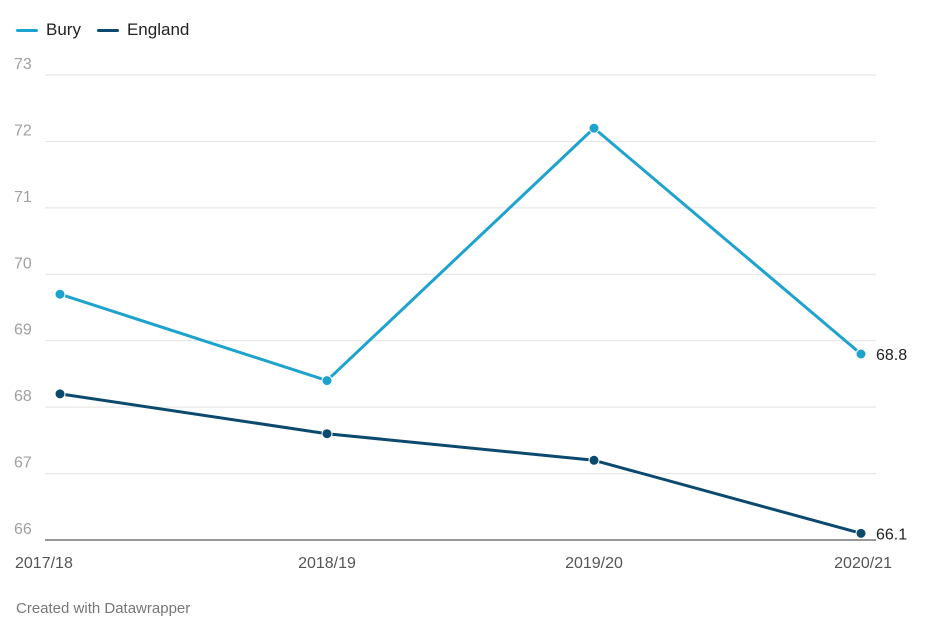  What do you see at coordinates (327, 563) in the screenshot?
I see `x-tick-label: 2018/19` at bounding box center [327, 563].